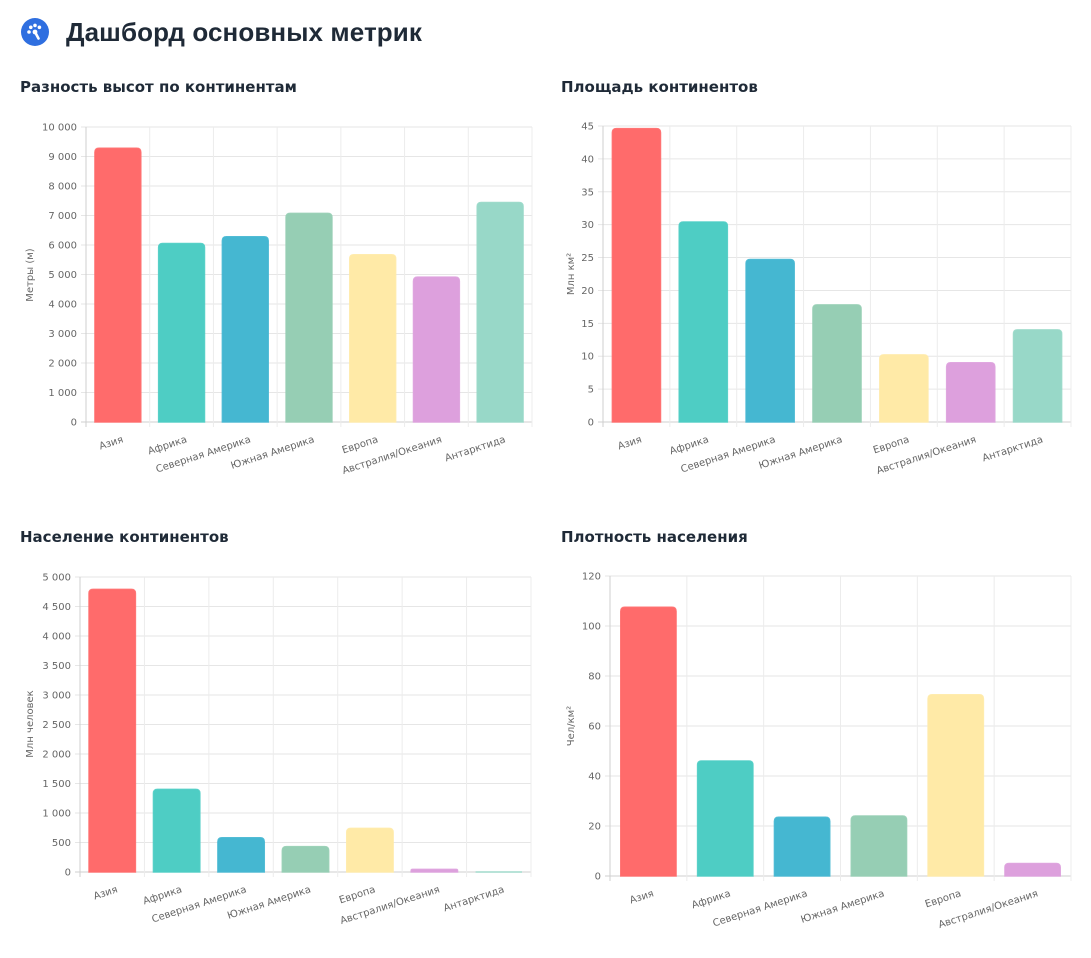 Image resolution: width=1091 pixels, height=958 pixels. Describe the element at coordinates (591, 390) in the screenshot. I see `y-tick-label: 5` at that location.